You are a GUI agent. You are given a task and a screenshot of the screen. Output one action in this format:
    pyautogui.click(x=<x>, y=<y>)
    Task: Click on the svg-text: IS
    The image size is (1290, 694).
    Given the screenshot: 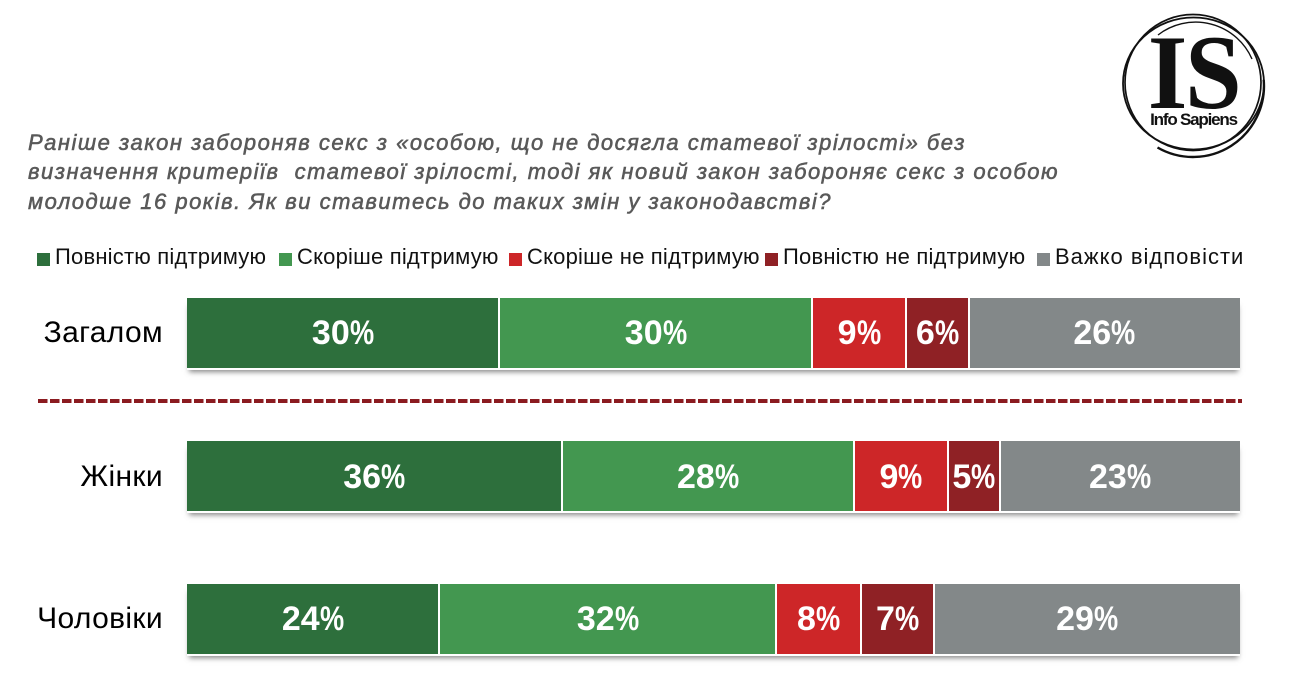 What is the action you would take?
    pyautogui.click(x=1193, y=72)
    